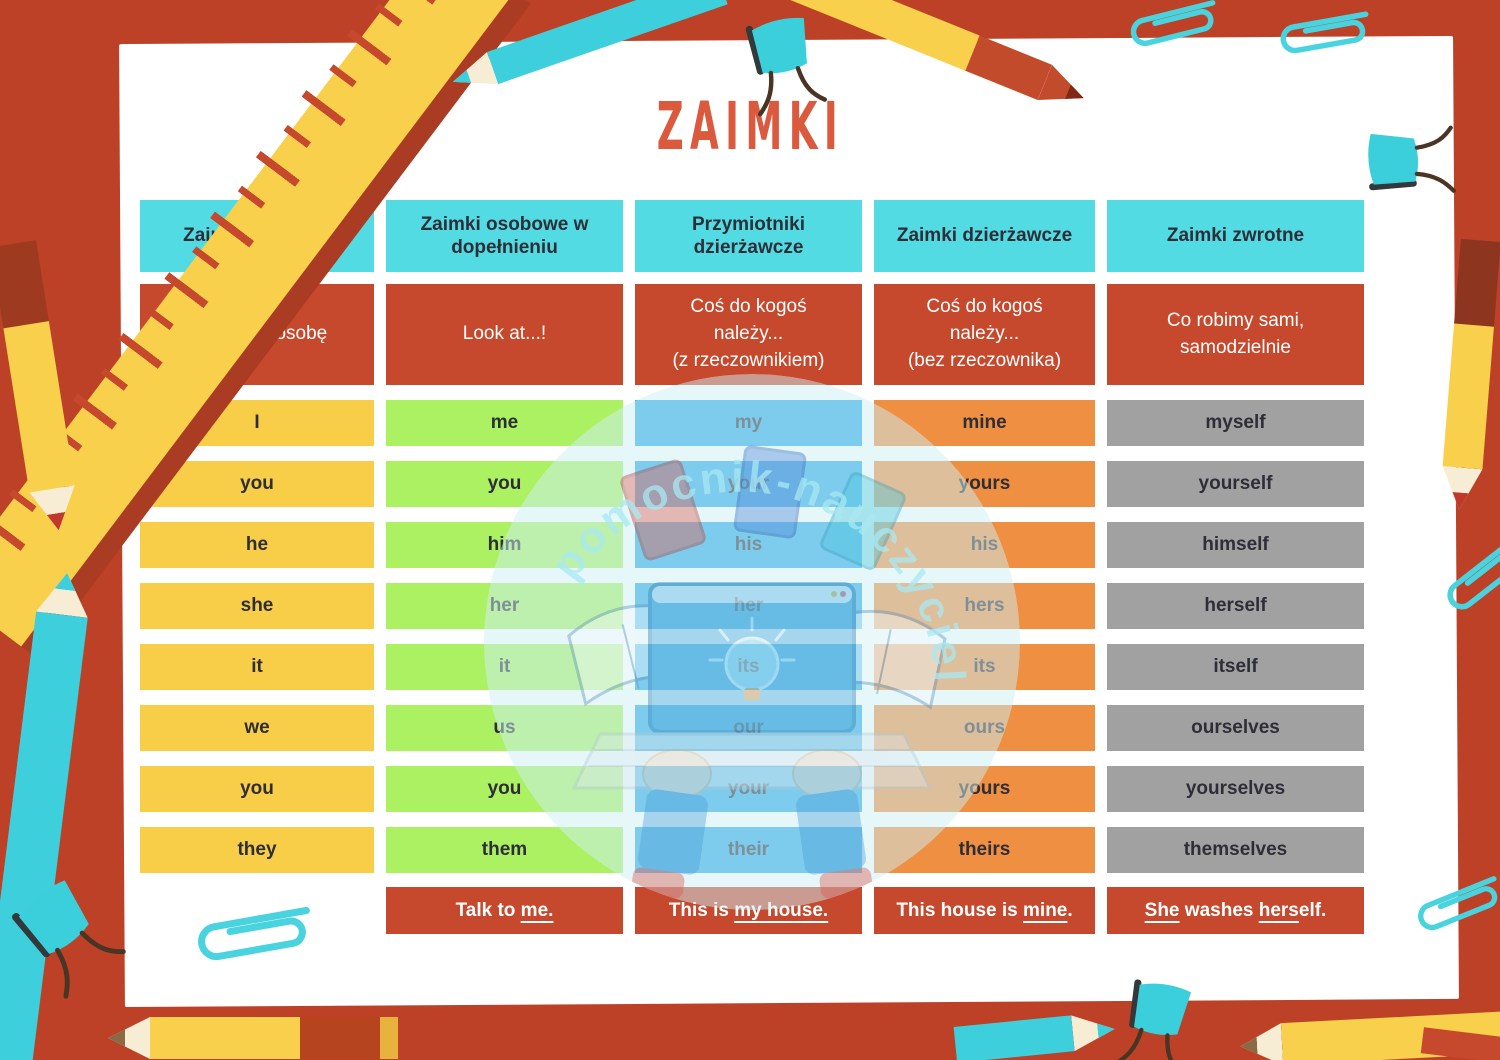 This screenshot has width=1500, height=1060. Describe the element at coordinates (748, 728) in the screenshot. I see `word-cell: our` at that location.